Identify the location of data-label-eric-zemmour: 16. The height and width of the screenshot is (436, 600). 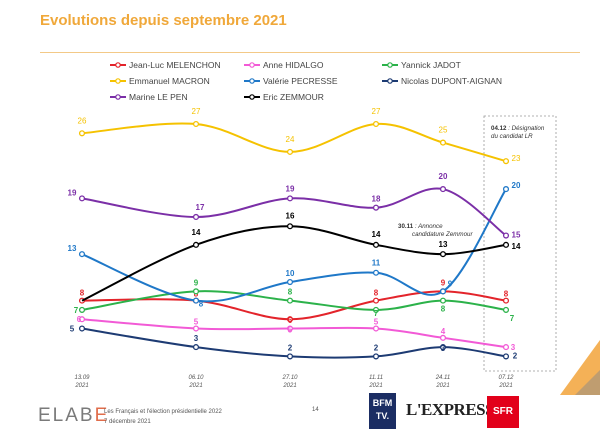
(290, 215).